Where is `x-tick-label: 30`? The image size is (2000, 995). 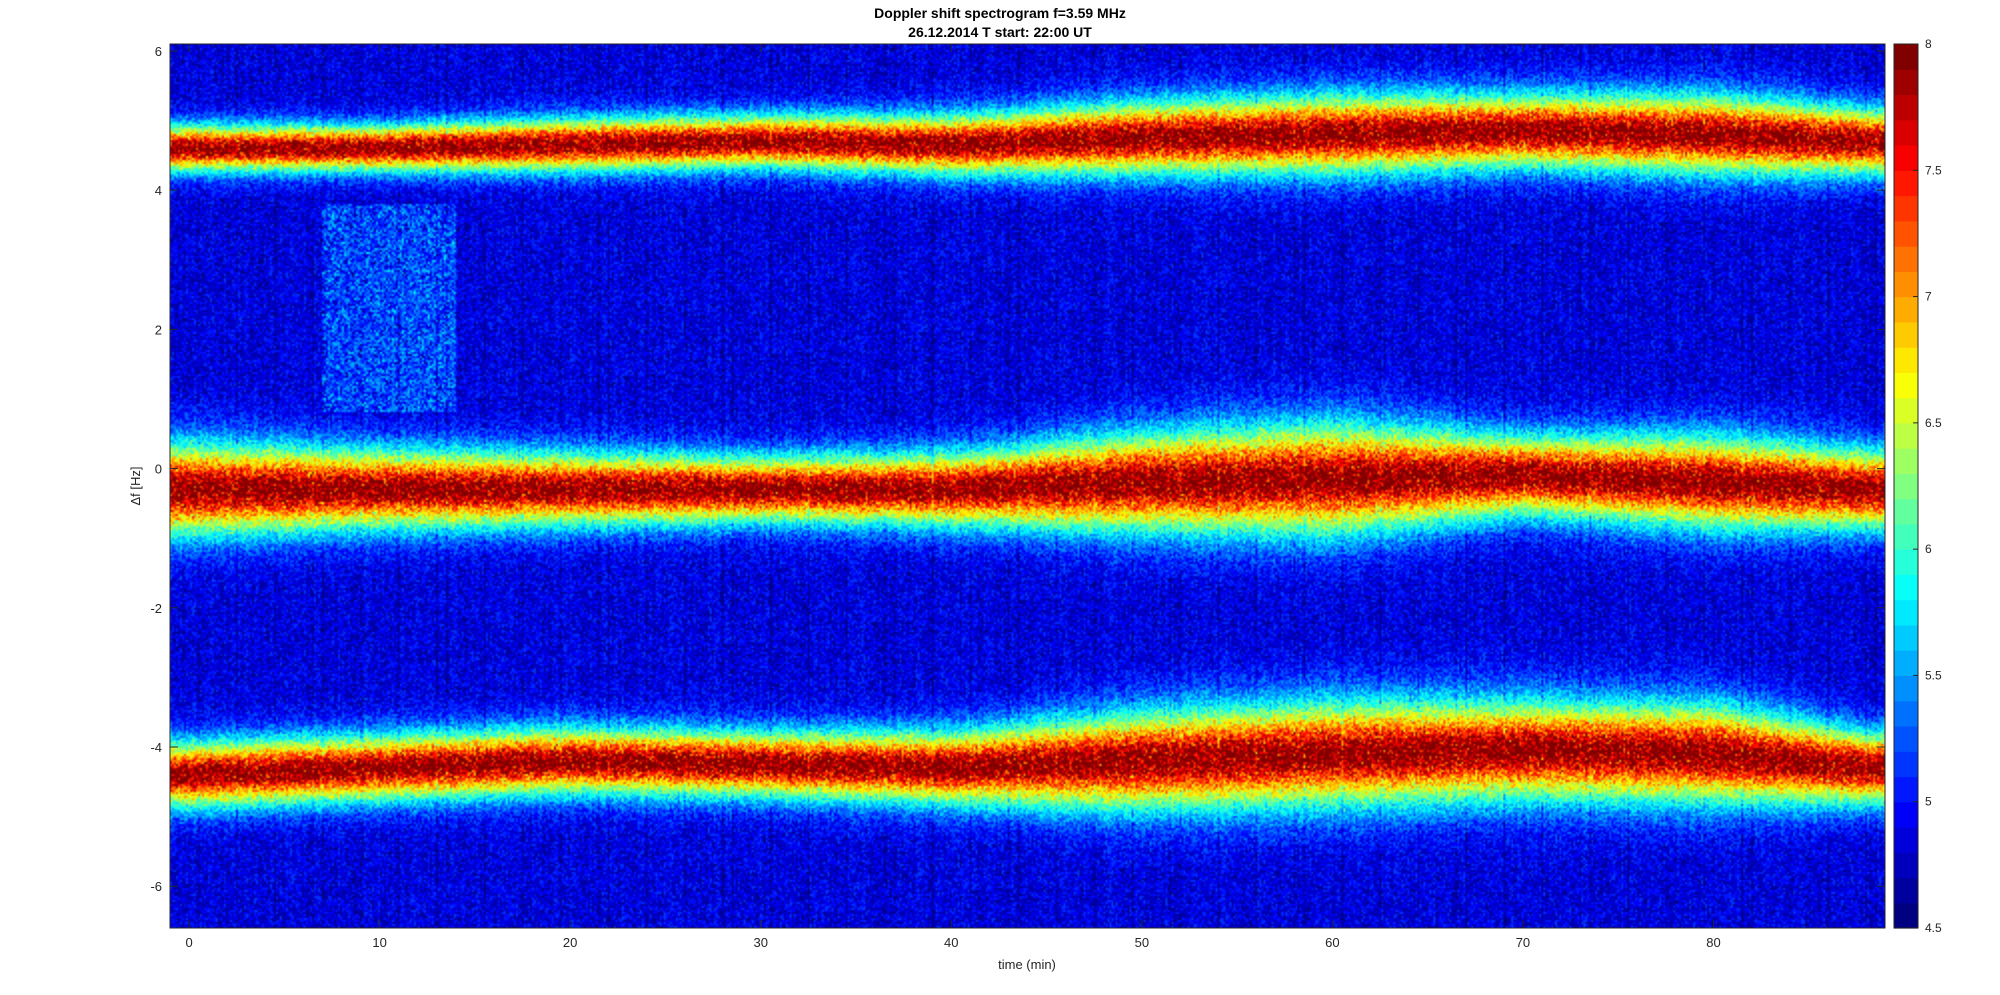
x-tick-label: 30 is located at coordinates (760, 942).